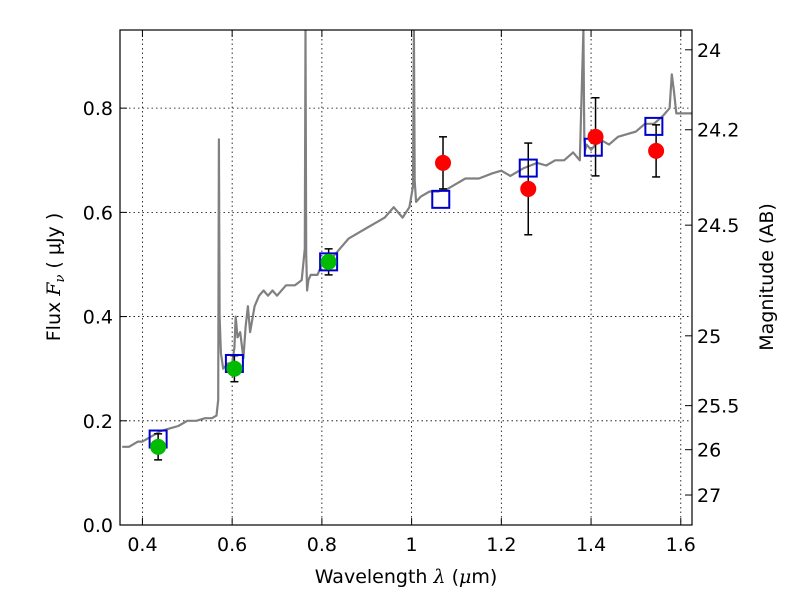 Image resolution: width=800 pixels, height=600 pixels. I want to click on x-axis-label: Wavelength λ (μm), so click(406, 577).